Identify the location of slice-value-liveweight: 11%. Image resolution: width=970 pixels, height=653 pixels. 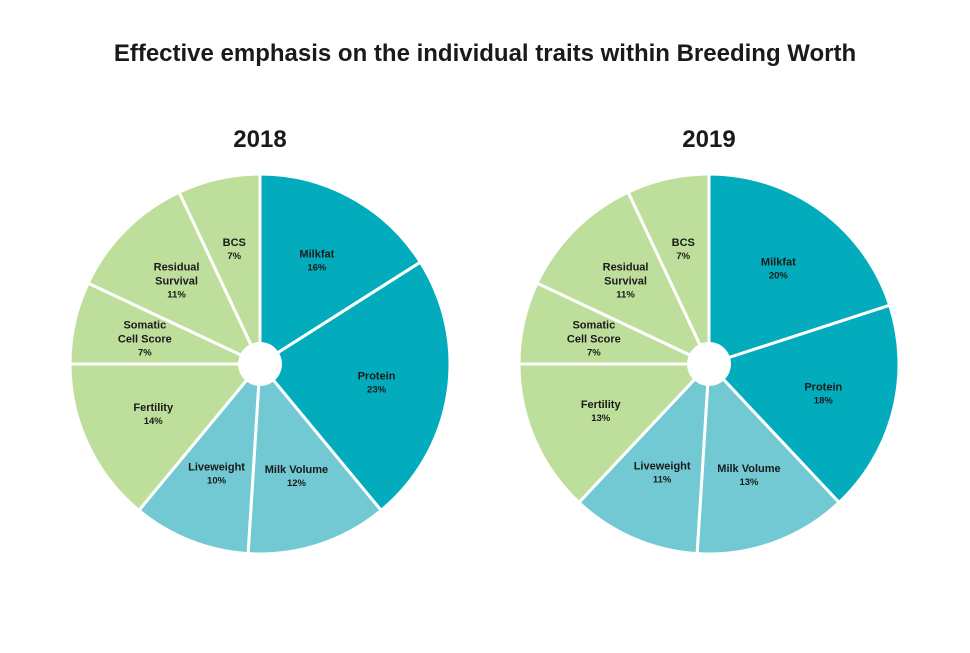
(662, 479).